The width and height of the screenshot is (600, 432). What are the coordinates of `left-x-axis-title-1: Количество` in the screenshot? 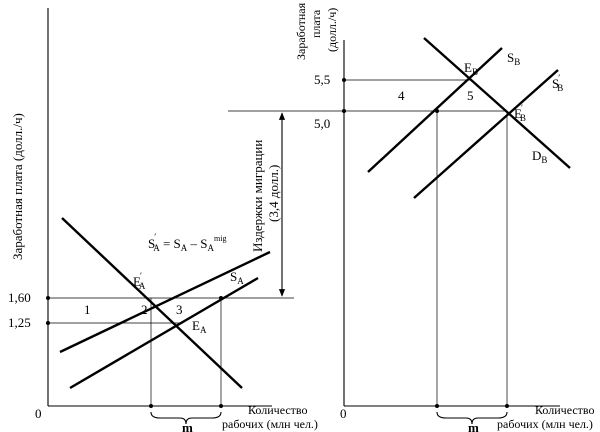 It's located at (277, 410).